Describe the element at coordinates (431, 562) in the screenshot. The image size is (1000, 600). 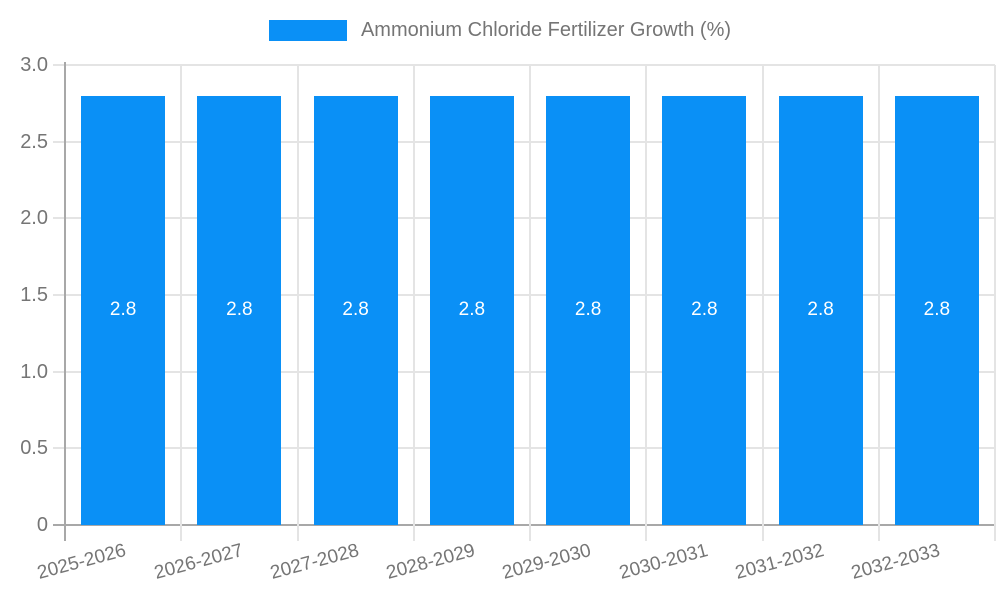
I see `x-tick-label: 2028-2029` at that location.